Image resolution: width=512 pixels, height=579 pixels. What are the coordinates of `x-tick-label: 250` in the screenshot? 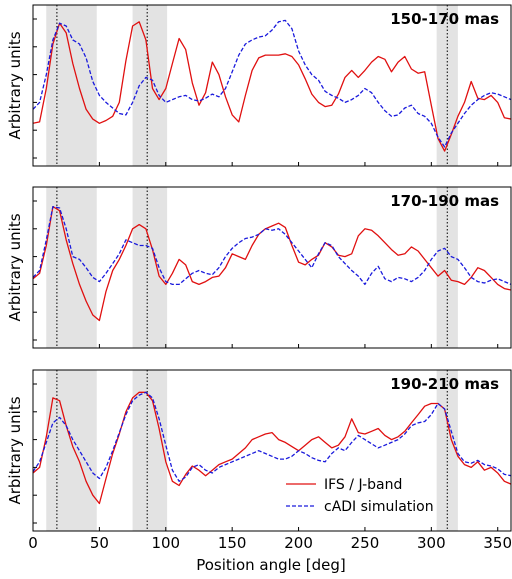 It's located at (365, 543).